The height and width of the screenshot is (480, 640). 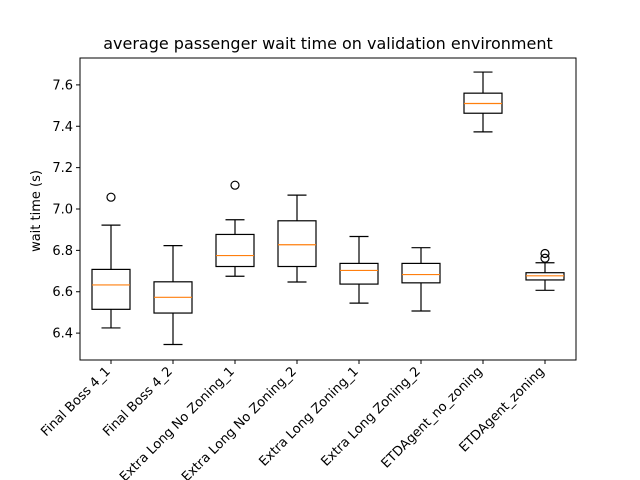 What do you see at coordinates (62, 334) in the screenshot?
I see `y-tick-label: 6.4` at bounding box center [62, 334].